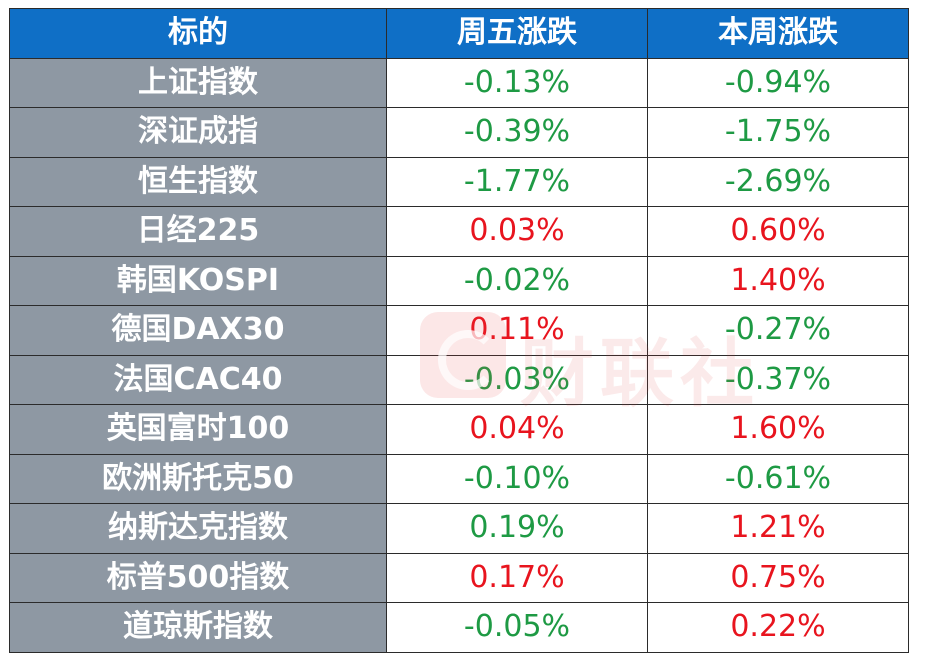  I want to click on friday-change-cell: 0.04%, so click(517, 429).